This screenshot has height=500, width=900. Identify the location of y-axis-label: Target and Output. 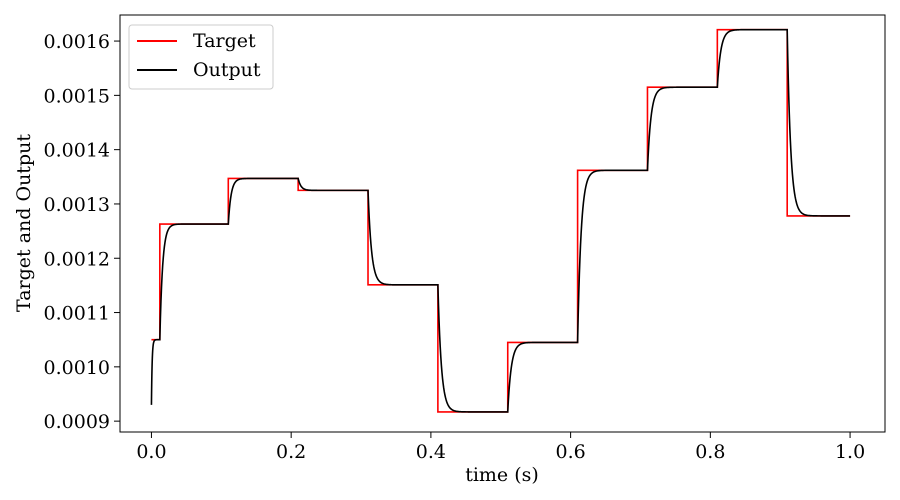
(24, 223).